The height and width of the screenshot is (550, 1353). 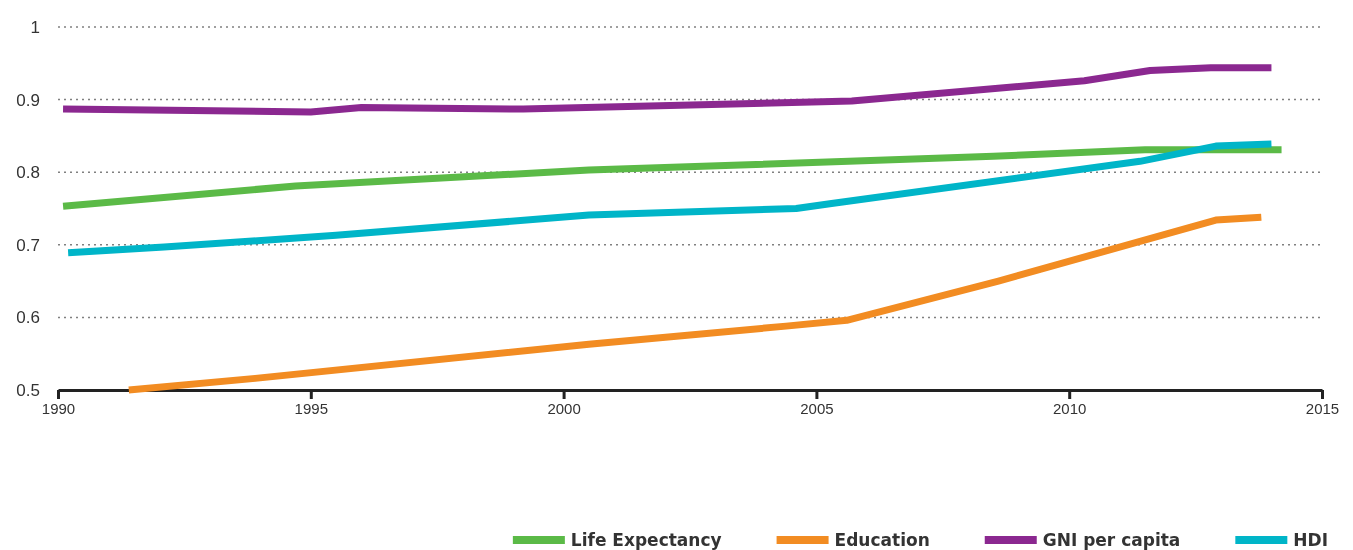 What do you see at coordinates (564, 408) in the screenshot?
I see `x-tick-label: 2000` at bounding box center [564, 408].